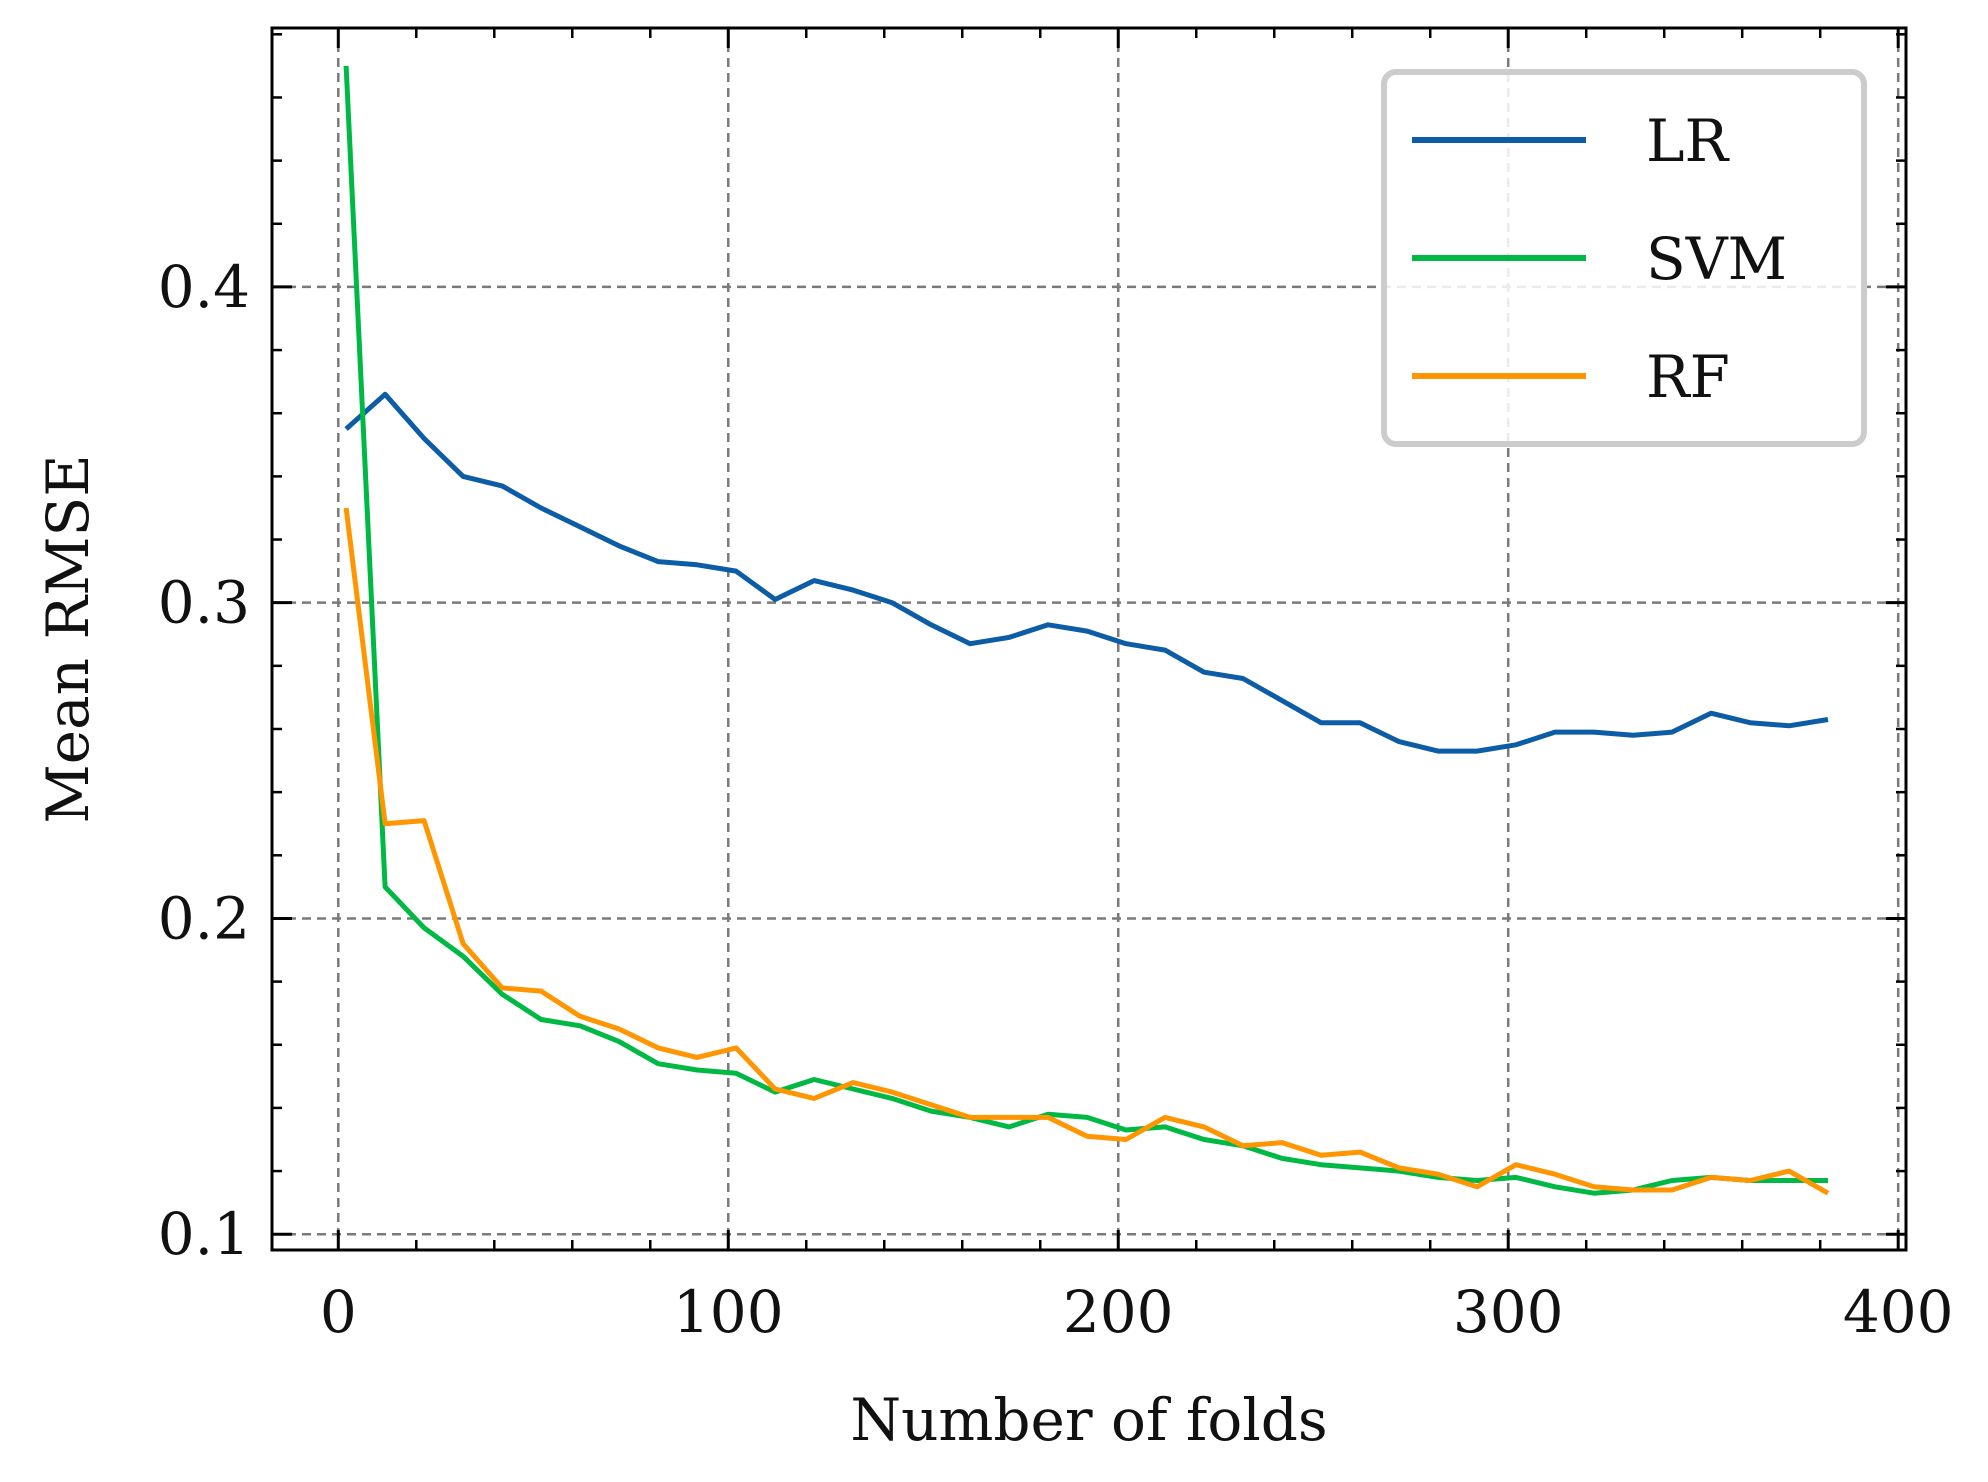 This screenshot has height=1482, width=1988. What do you see at coordinates (338, 1312) in the screenshot?
I see `x-tick-label: 0` at bounding box center [338, 1312].